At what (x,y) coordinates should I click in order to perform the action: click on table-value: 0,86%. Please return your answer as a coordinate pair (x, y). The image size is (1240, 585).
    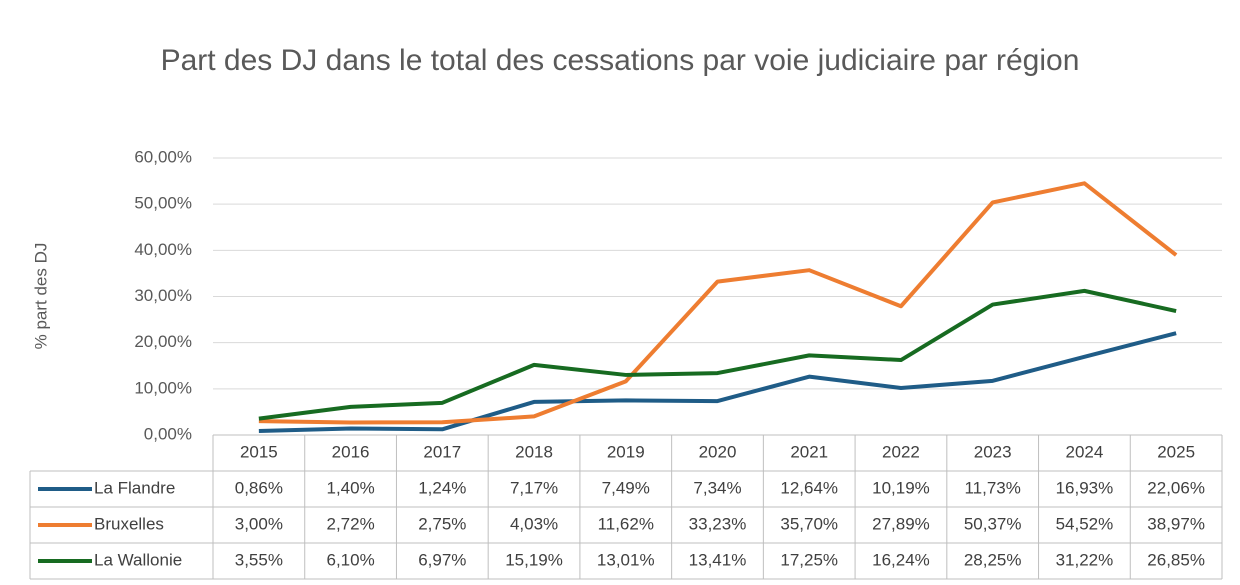
    Looking at the image, I should click on (259, 487).